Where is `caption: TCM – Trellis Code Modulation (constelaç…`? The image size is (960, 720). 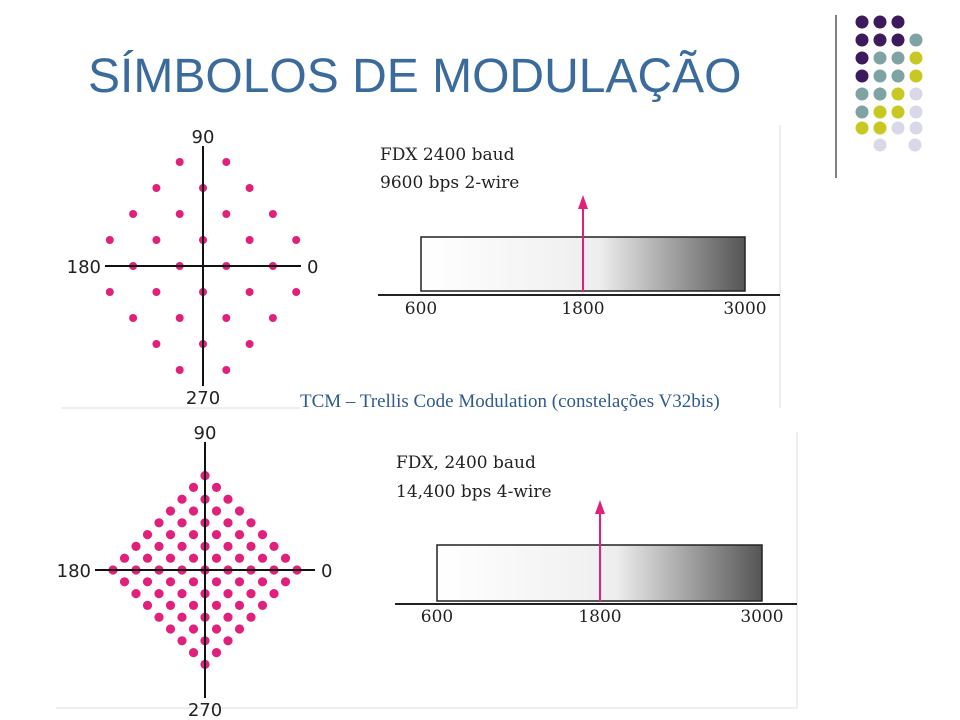 caption: TCM – Trellis Code Modulation (constelaç… is located at coordinates (510, 401).